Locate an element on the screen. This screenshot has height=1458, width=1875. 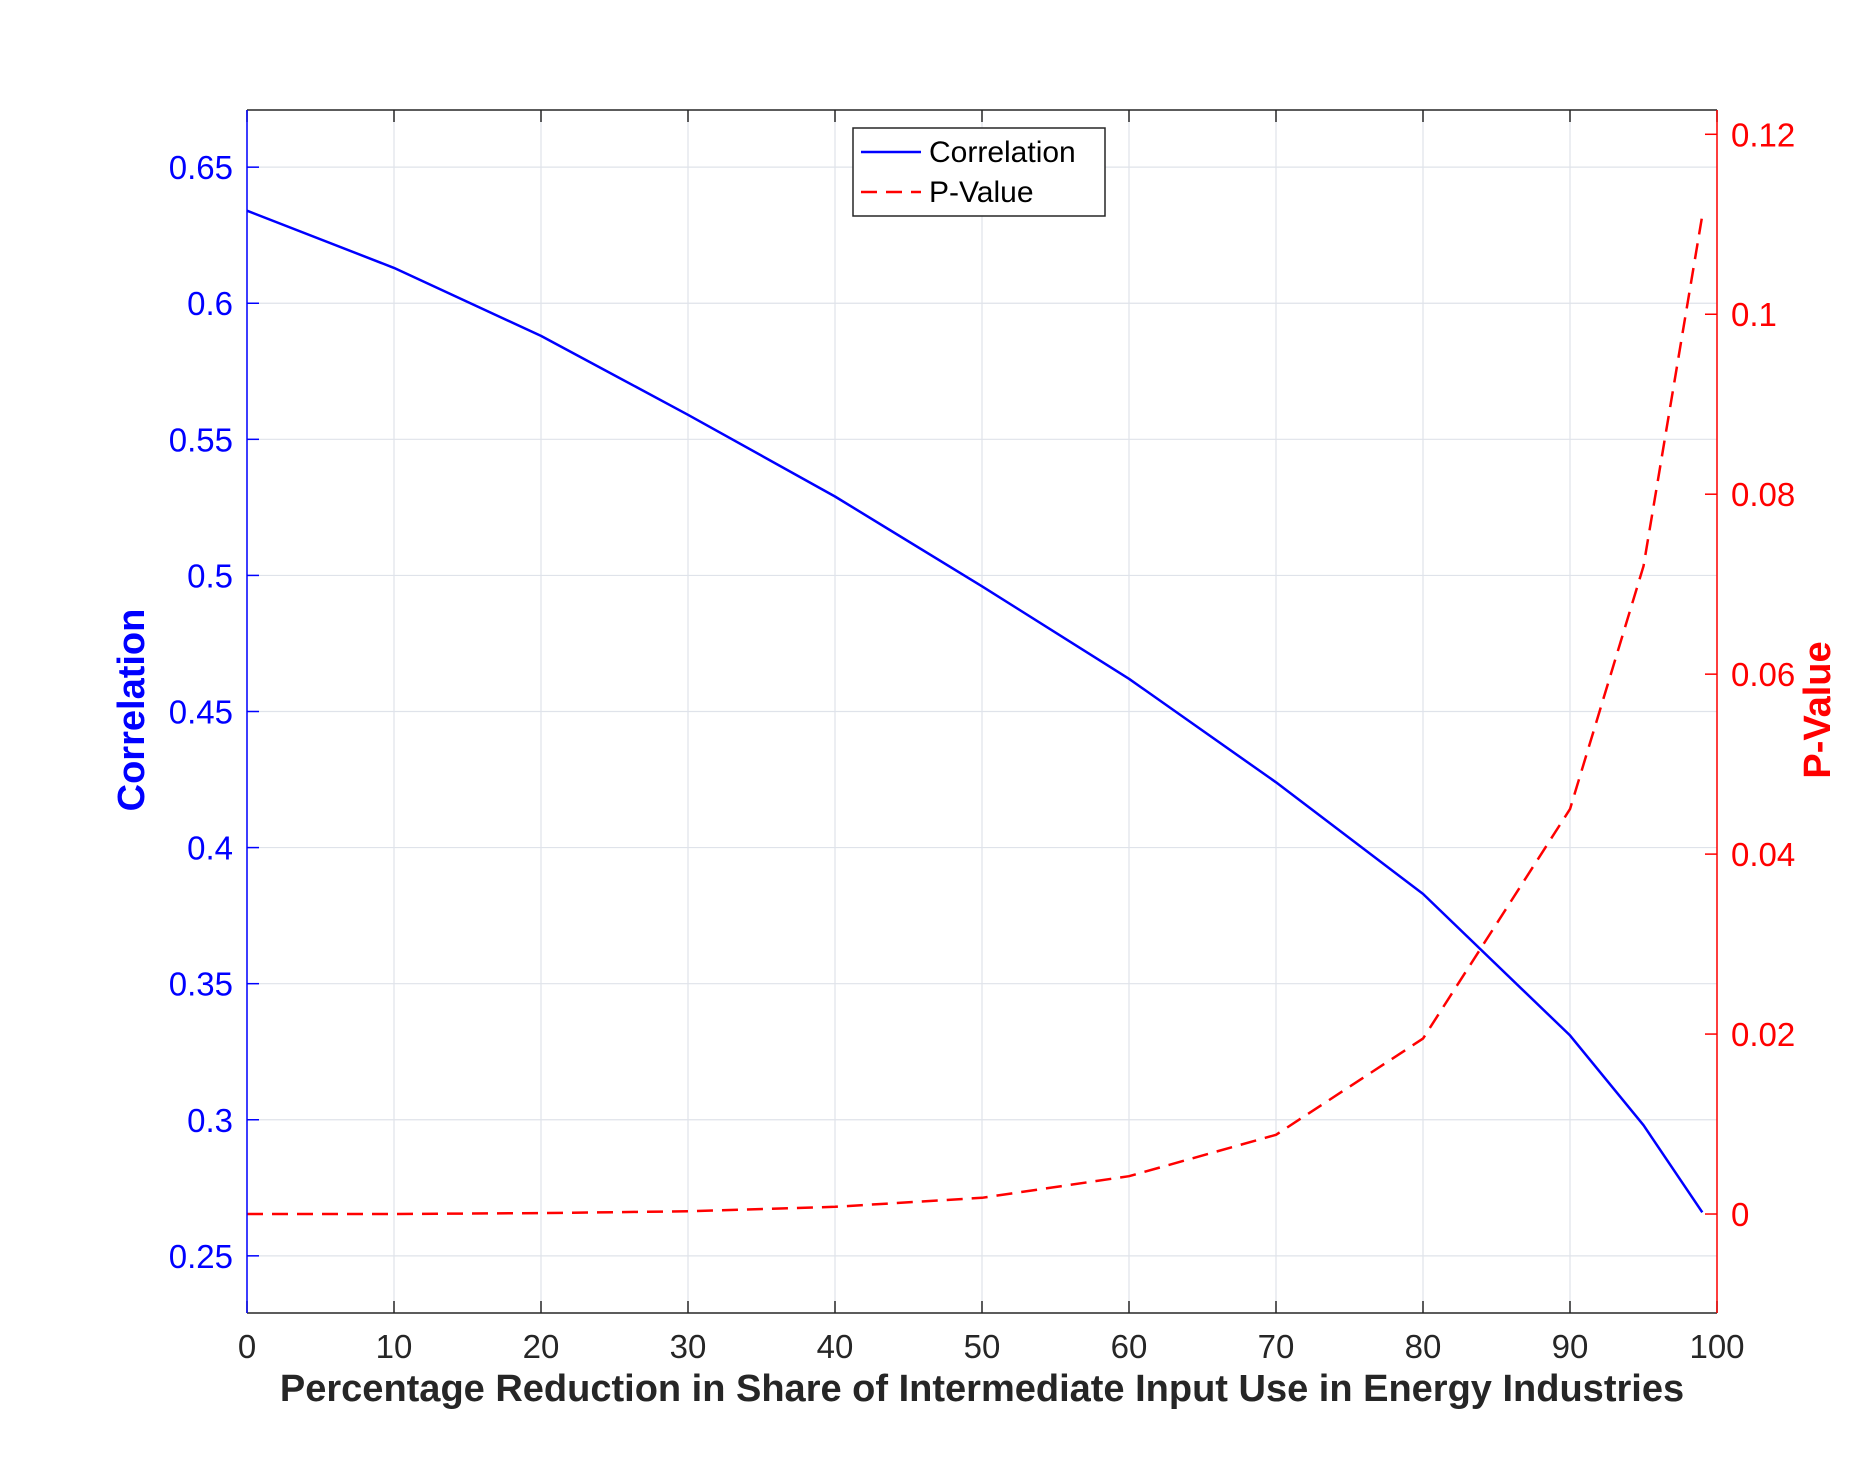
legend-box is located at coordinates (979, 172).